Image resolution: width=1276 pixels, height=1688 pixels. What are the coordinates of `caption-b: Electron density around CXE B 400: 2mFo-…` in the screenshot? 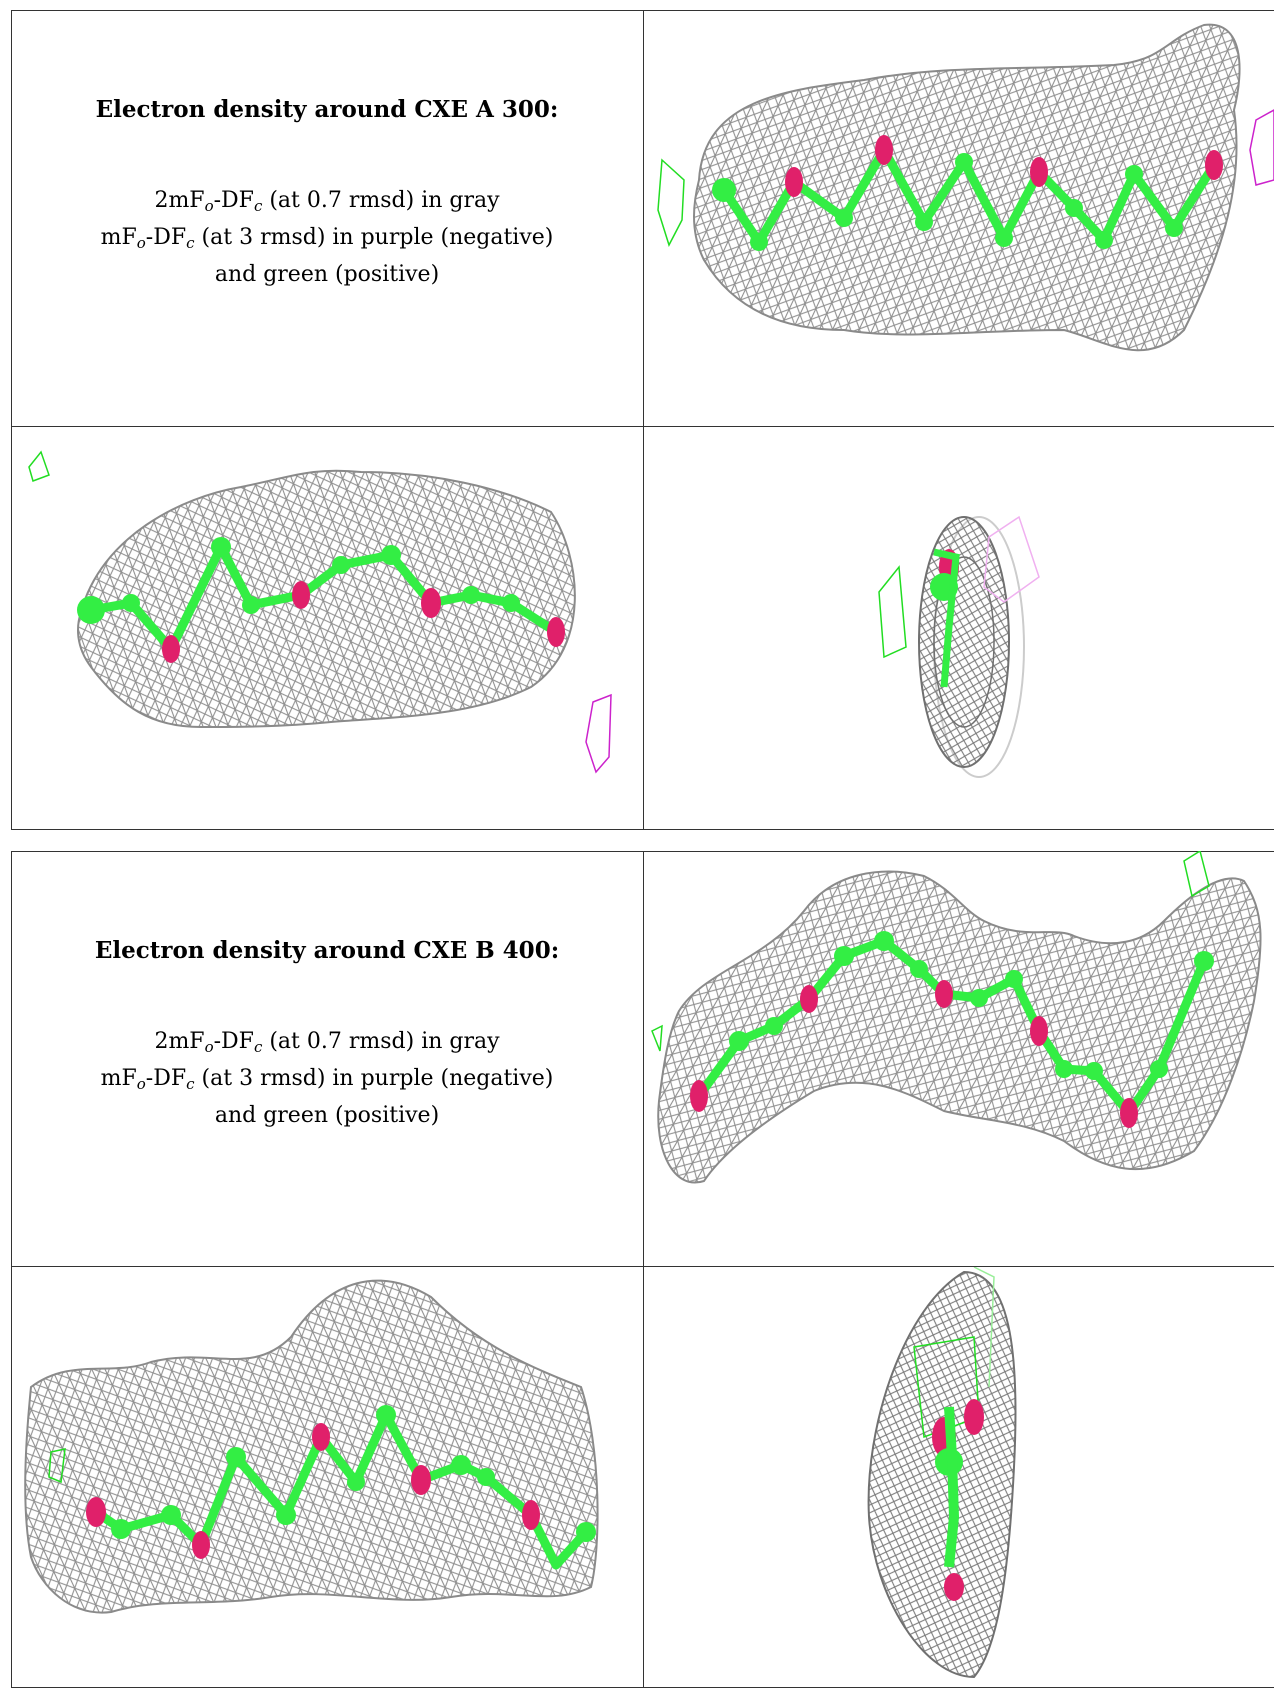 It's located at (327, 1034).